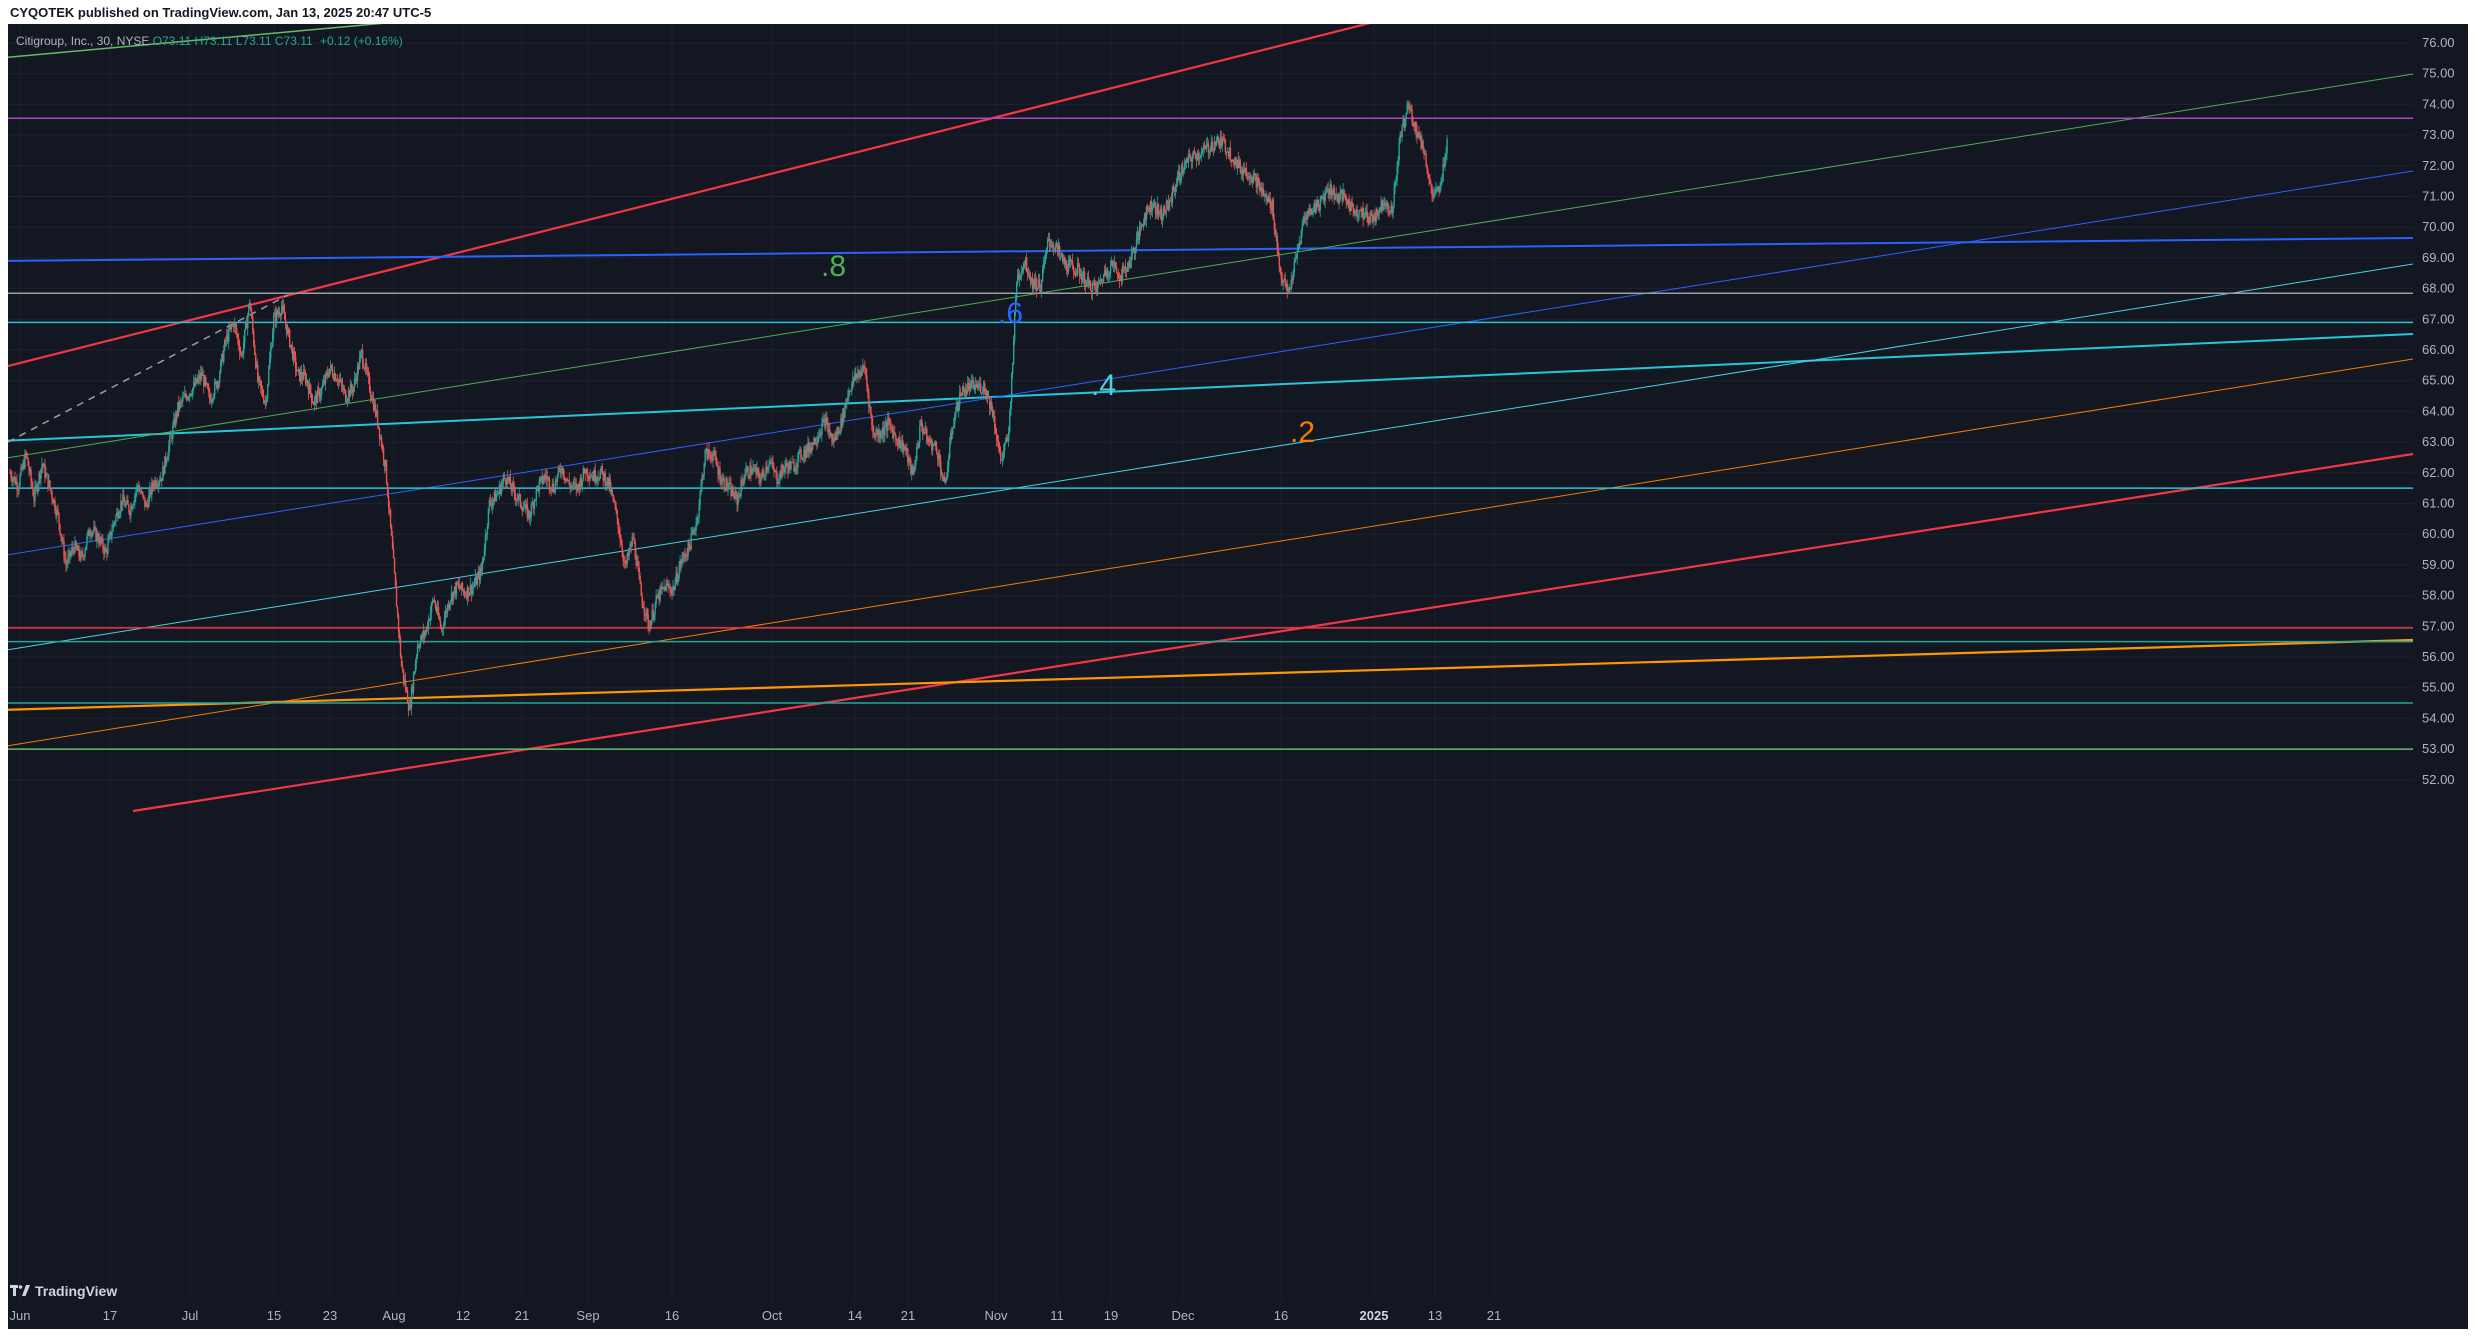 The width and height of the screenshot is (2475, 1337). I want to click on dashed-projection-line, so click(148, 368).